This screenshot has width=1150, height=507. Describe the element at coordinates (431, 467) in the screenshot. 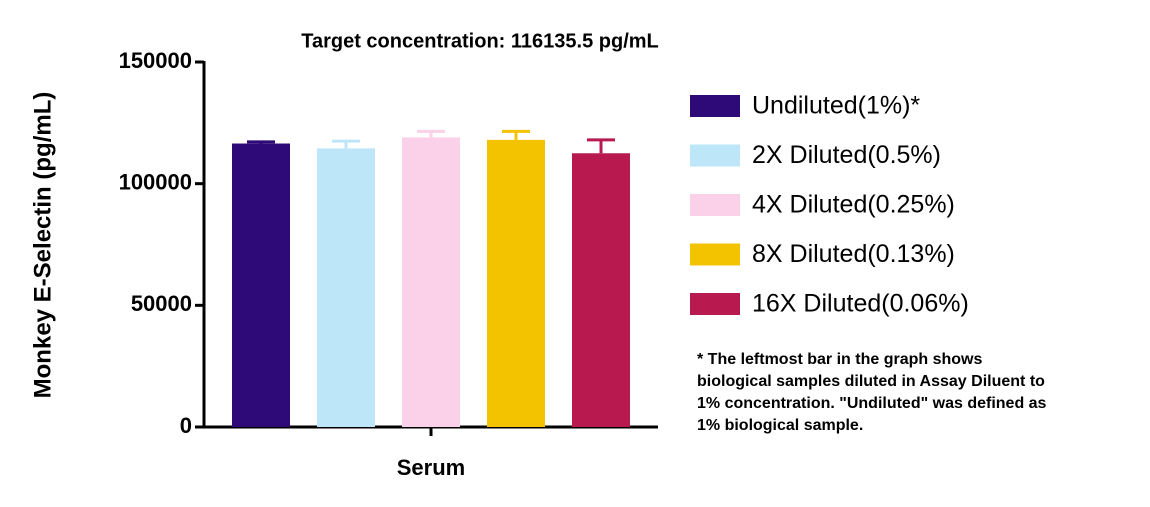

I see `x-tick-label: Serum` at that location.